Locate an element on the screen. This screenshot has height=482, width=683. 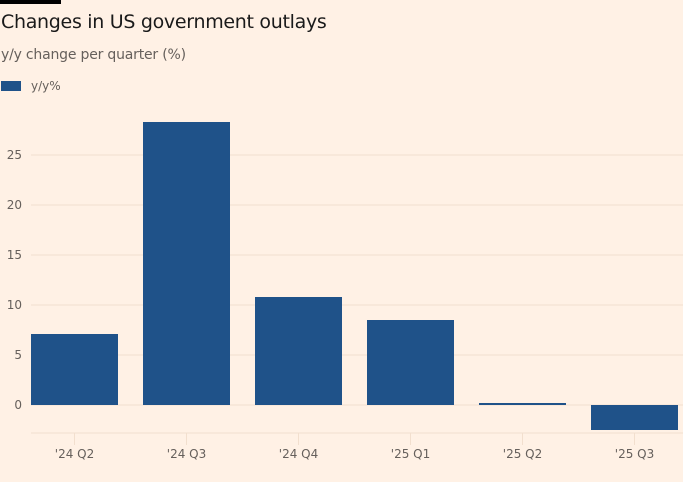
legend: y/y% is located at coordinates (31, 86).